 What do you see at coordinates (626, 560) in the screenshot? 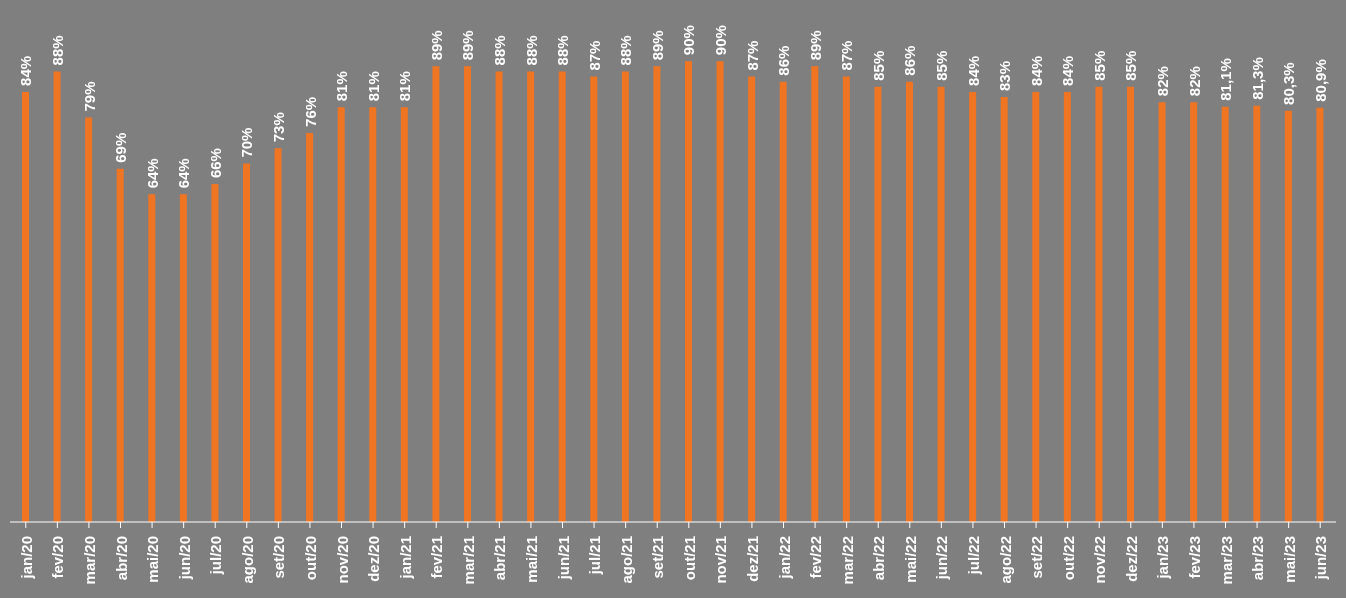
I see `x-tick-label: ago/21` at bounding box center [626, 560].